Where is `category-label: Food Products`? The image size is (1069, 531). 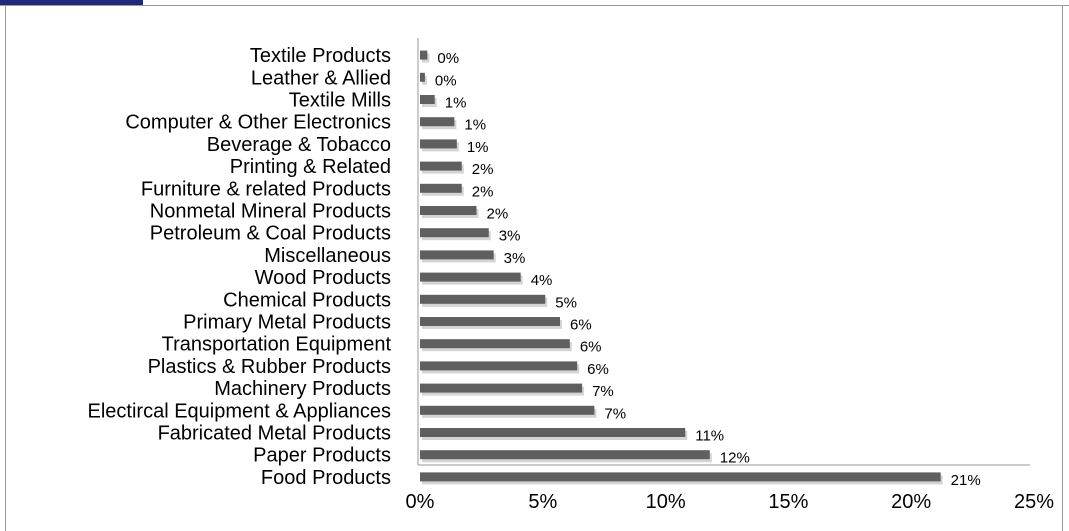
category-label: Food Products is located at coordinates (326, 478).